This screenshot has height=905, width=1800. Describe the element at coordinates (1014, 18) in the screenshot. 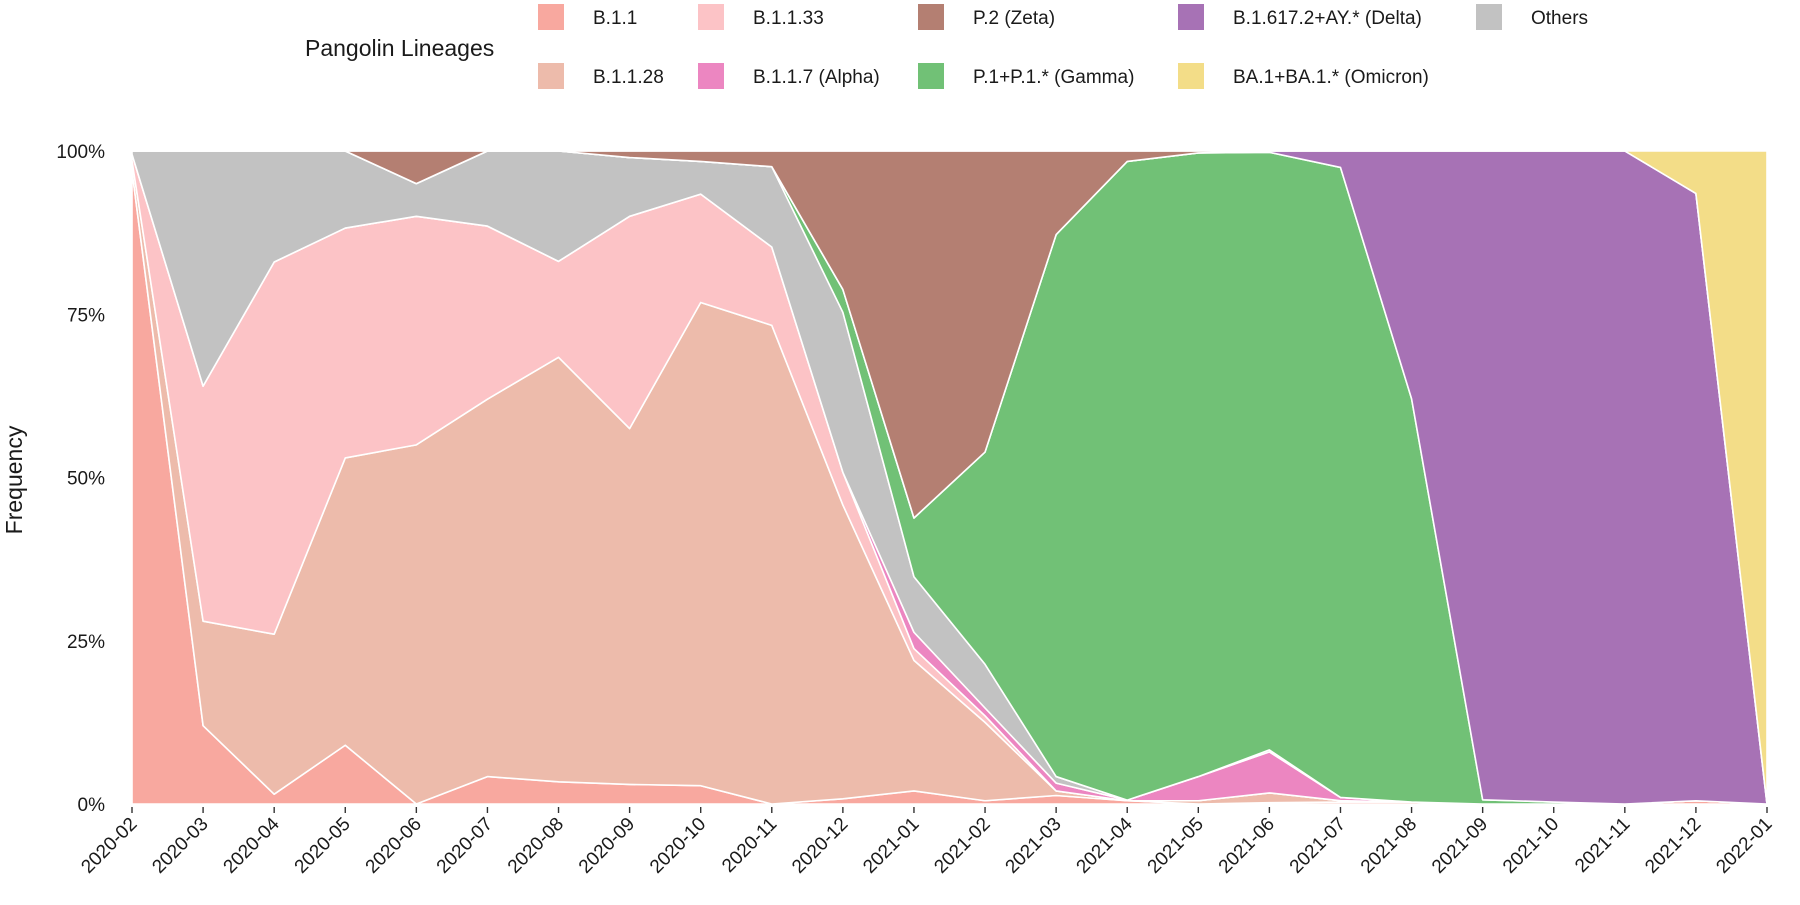

I see `legend-label-p-2-zeta: P.2 (Zeta)` at that location.